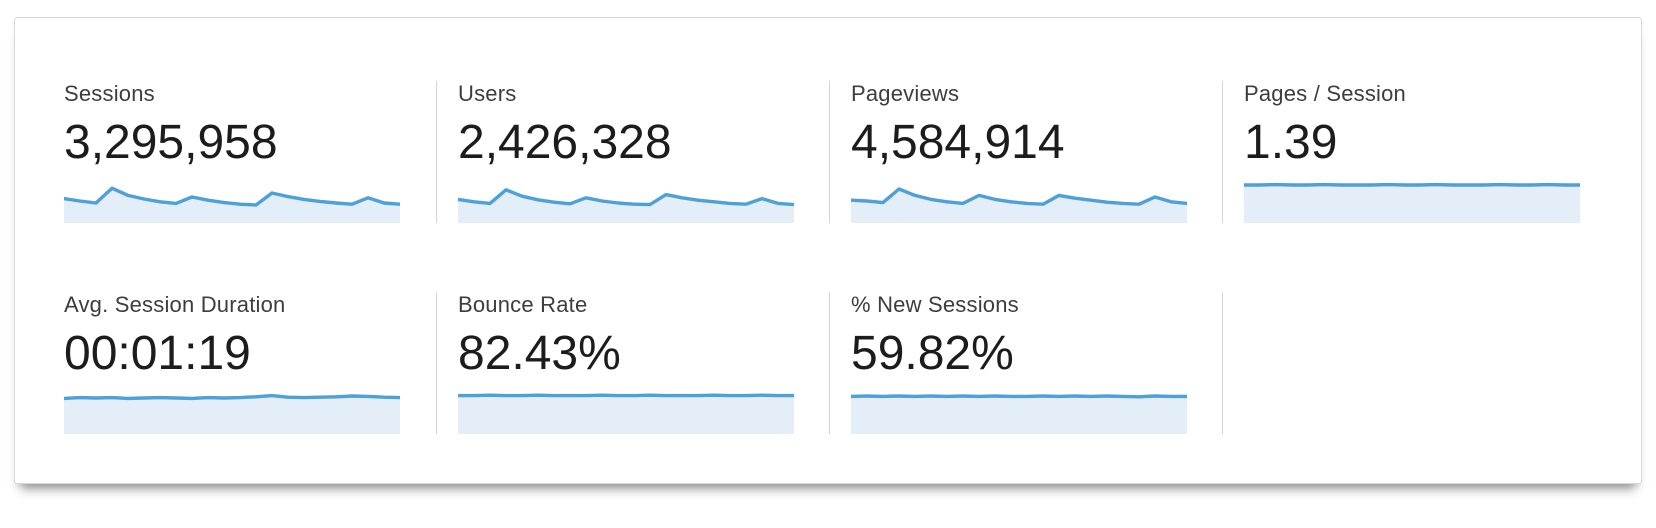  What do you see at coordinates (958, 142) in the screenshot?
I see `metric-value: 4,584,914` at bounding box center [958, 142].